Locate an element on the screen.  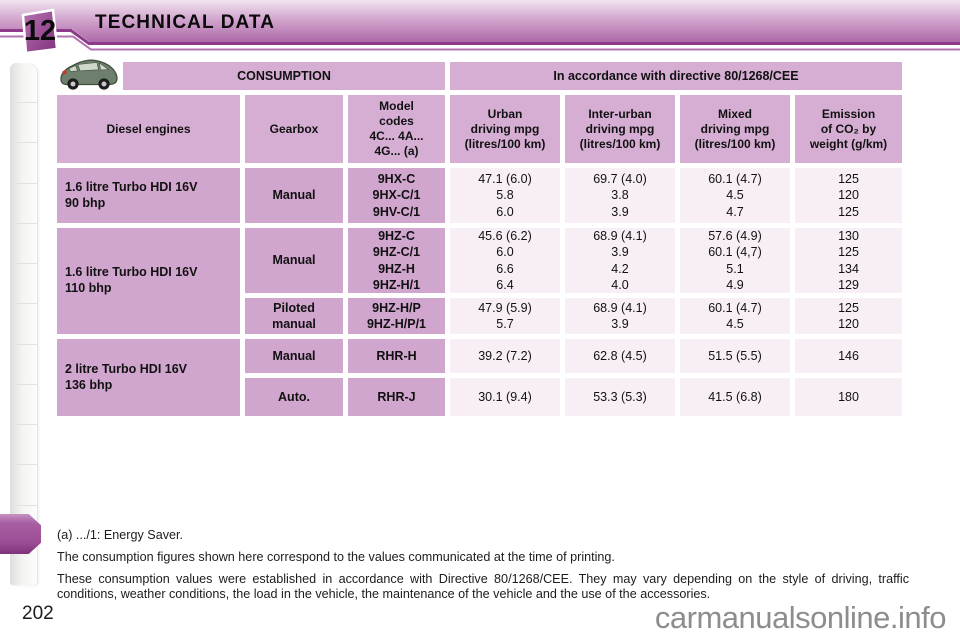
gearbox-value: Auto. is located at coordinates (294, 396).